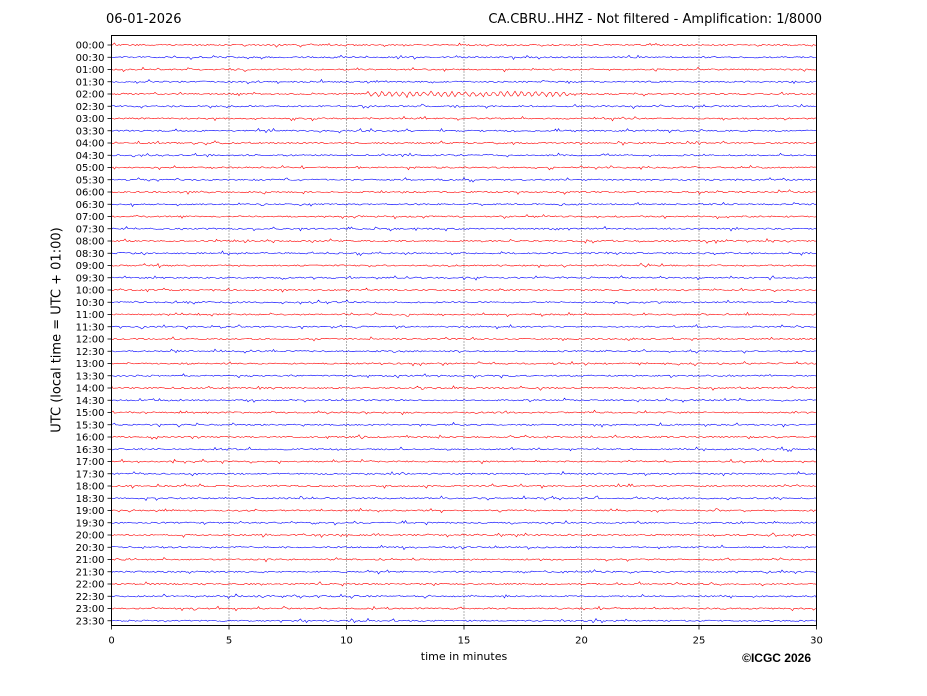  What do you see at coordinates (90, 291) in the screenshot?
I see `y-tick-label: 10:00` at bounding box center [90, 291].